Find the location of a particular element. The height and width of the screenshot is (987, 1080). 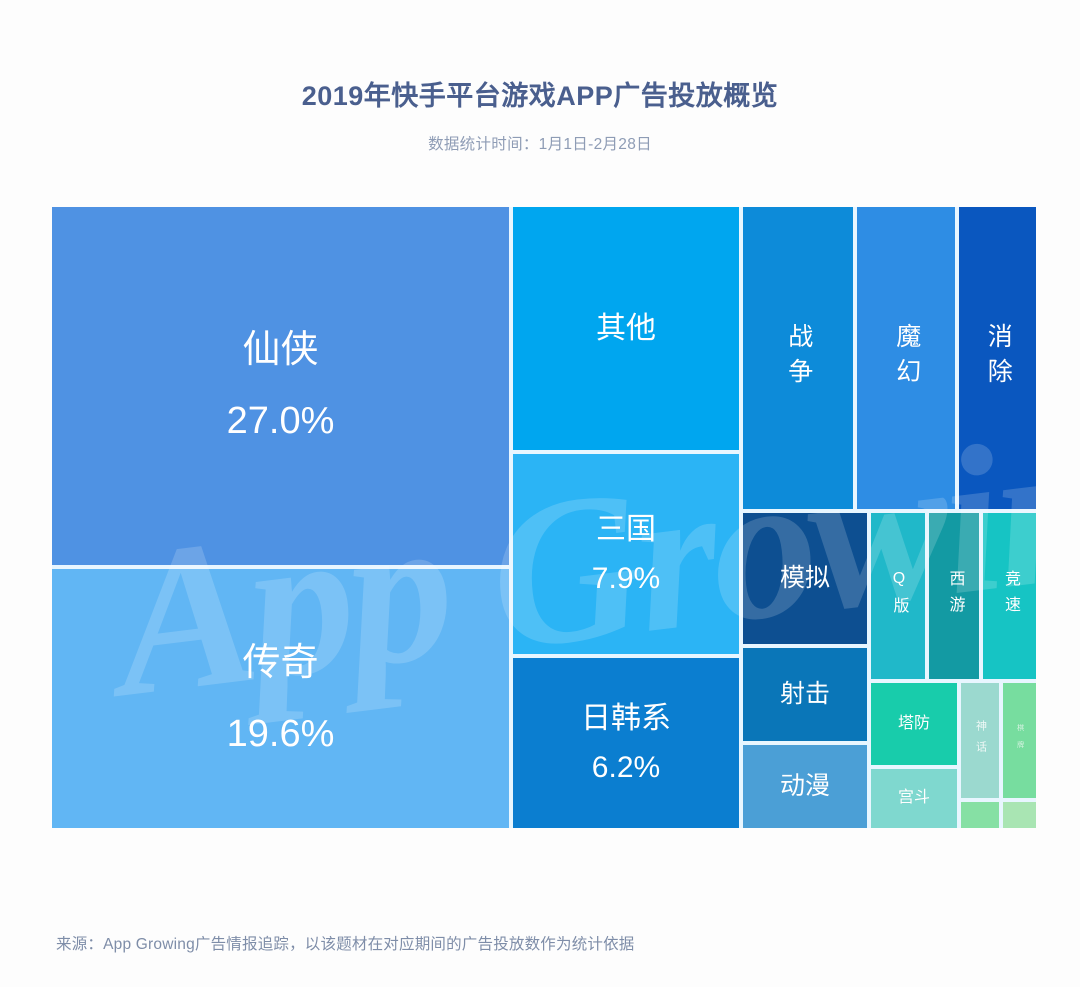

treemap-cell-label: 其他 is located at coordinates (626, 328).